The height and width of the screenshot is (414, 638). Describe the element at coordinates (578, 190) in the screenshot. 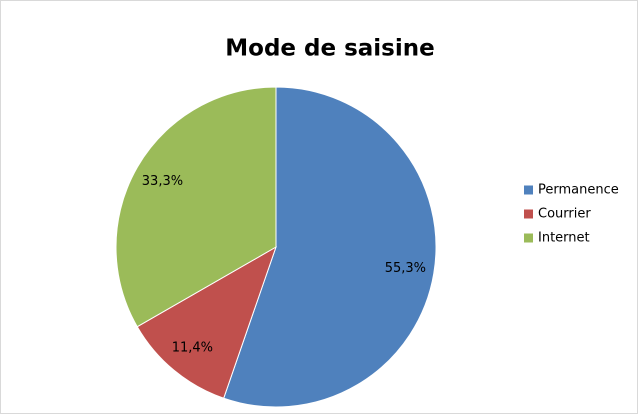

I see `legend-label: Permanence` at that location.